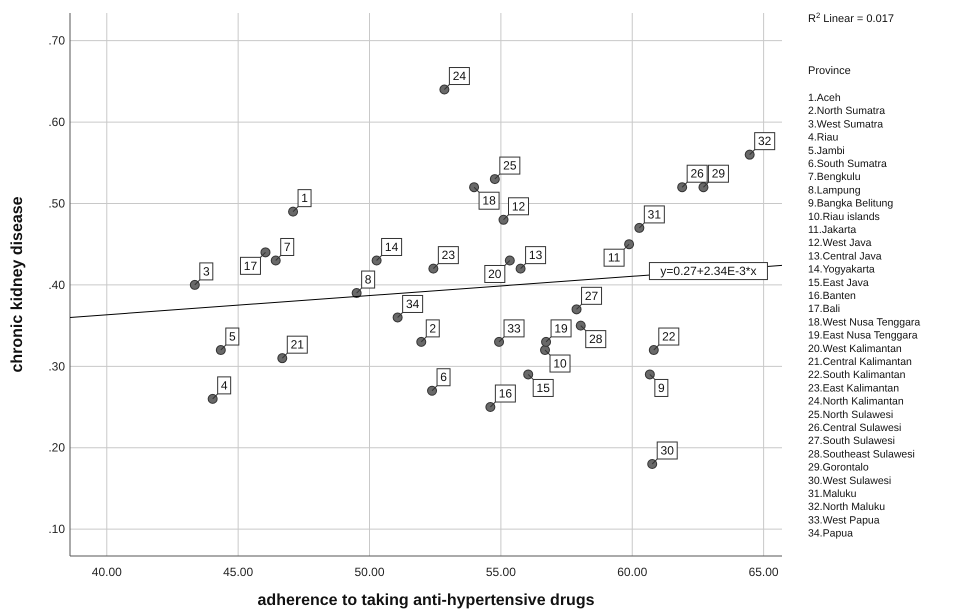  Describe the element at coordinates (854, 388) in the screenshot. I see `text: 23.East Kalimantan` at that location.